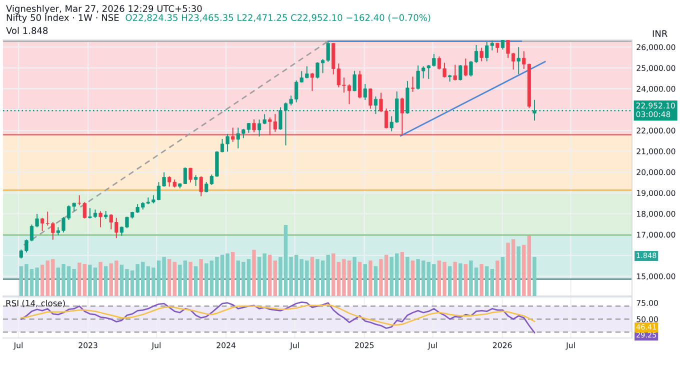 The image size is (680, 374). What do you see at coordinates (278, 18) in the screenshot?
I see `chart-subtitle: O22,824.35 H23,465.35 L22,471.25 C22,952.10 −162.40 (−0.70%)` at bounding box center [278, 18].